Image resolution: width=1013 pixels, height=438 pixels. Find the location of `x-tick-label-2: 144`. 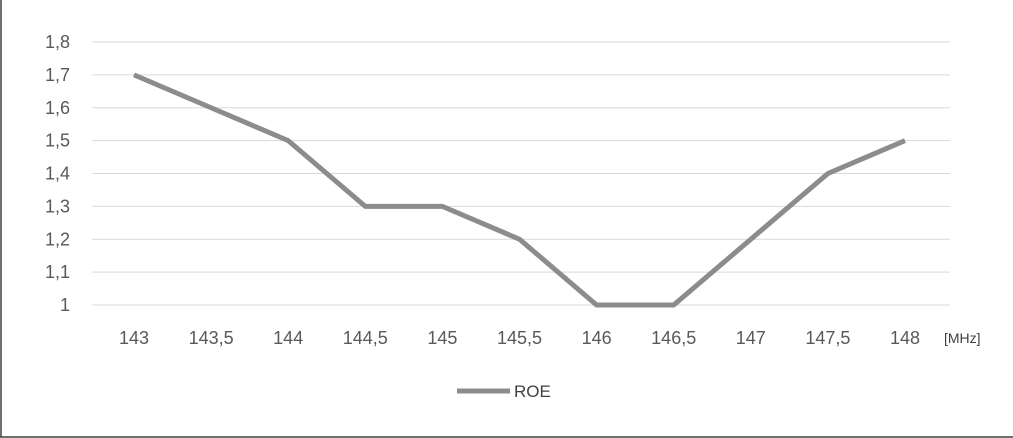

x-tick-label-2: 144 is located at coordinates (288, 338).